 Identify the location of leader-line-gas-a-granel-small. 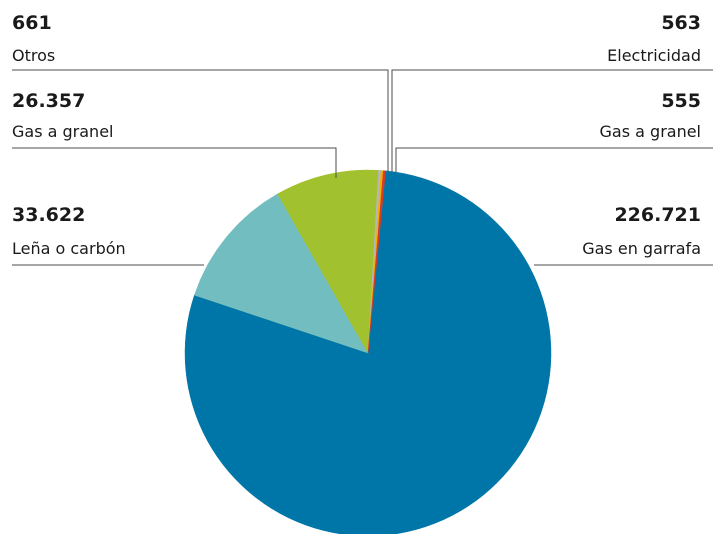
(554, 159).